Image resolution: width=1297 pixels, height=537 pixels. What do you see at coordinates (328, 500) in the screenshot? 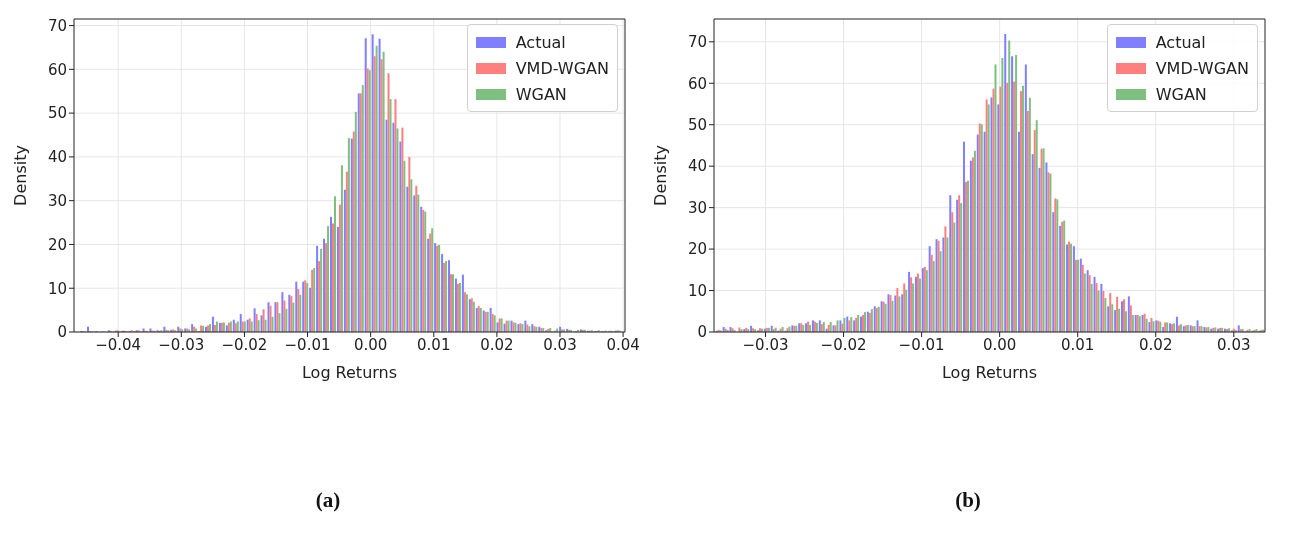
I see `text: (a)` at bounding box center [328, 500].